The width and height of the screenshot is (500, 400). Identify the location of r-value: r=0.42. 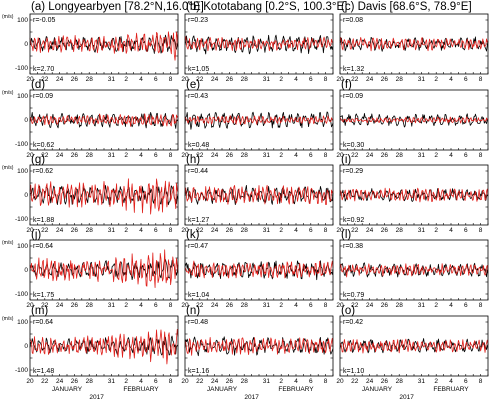
(353, 322).